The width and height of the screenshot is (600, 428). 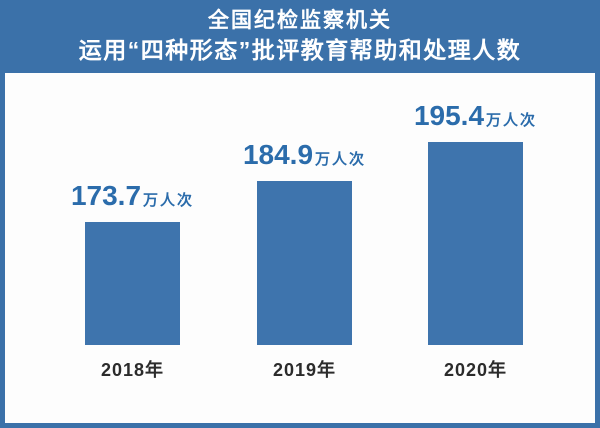 I want to click on chart-title-line2: 运用“四种形态”批评教育帮助和处理人数, so click(x=300, y=50).